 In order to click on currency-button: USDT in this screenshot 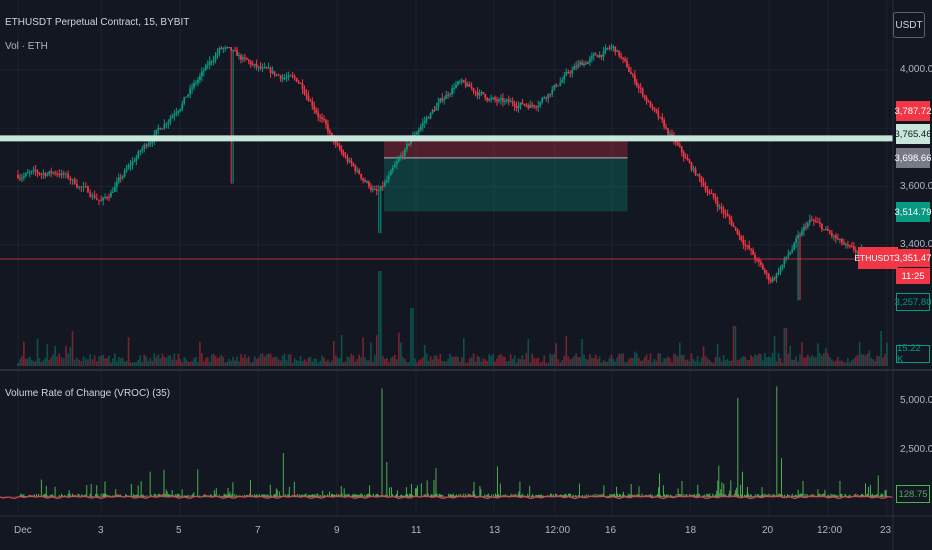, I will do `click(909, 25)`.